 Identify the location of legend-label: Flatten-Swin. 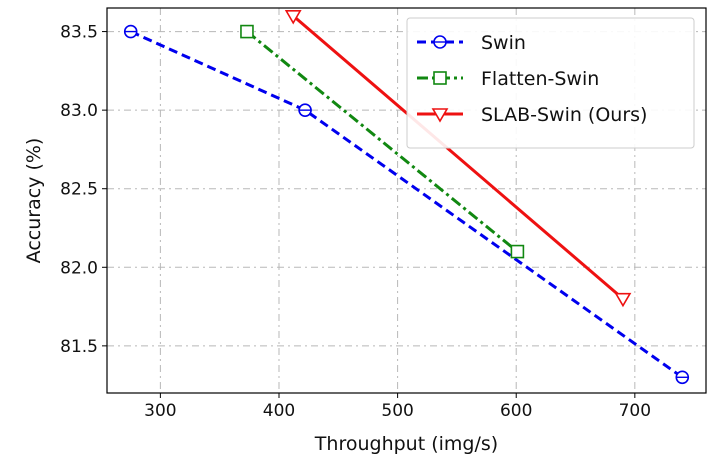
(540, 79).